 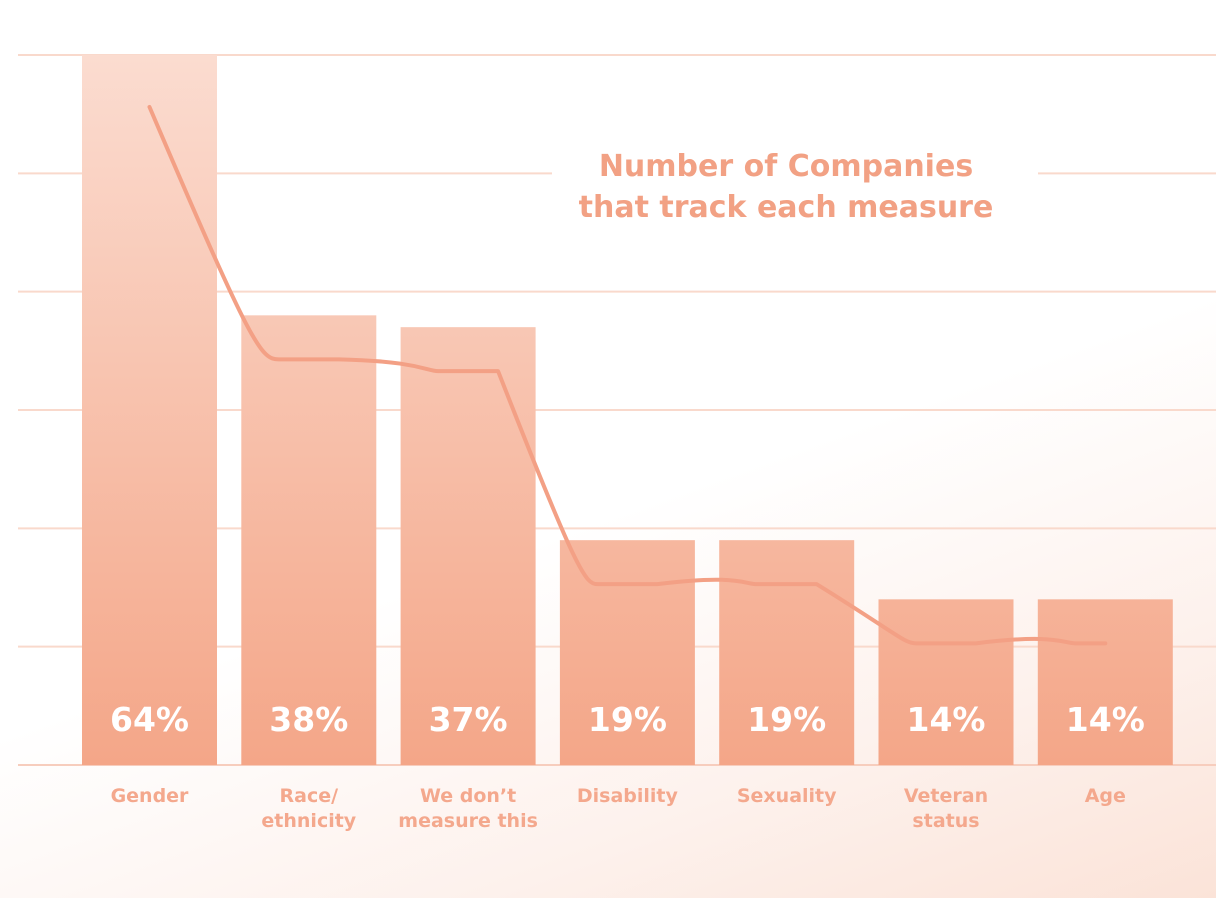 I want to click on category-label-line: Sexuality, so click(x=787, y=796).